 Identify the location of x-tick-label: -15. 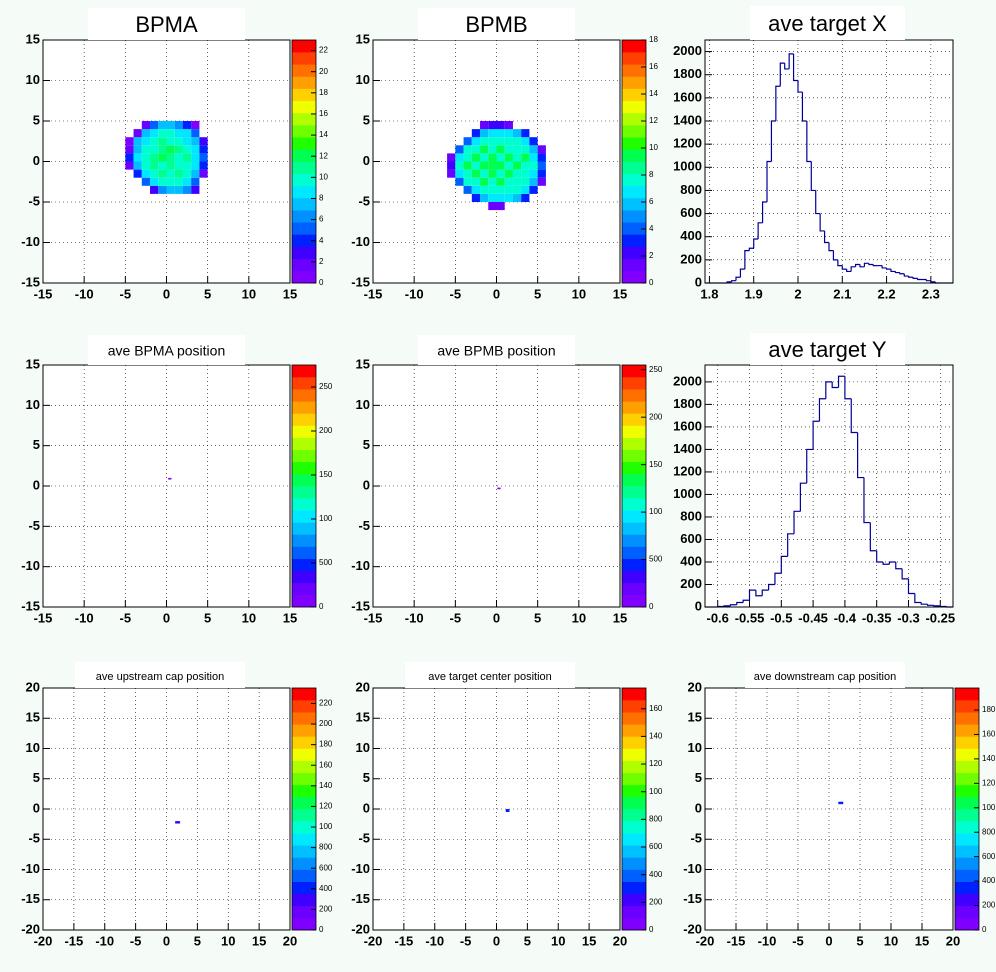
(736, 940).